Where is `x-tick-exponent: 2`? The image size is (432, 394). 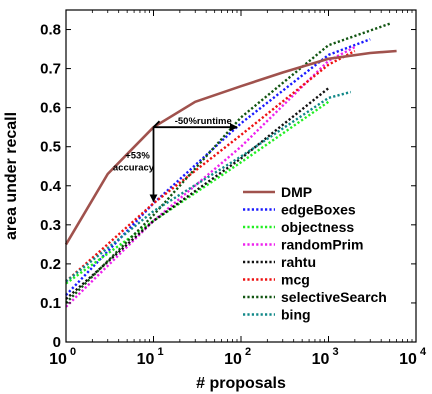
x-tick-exponent: 2 is located at coordinates (248, 352).